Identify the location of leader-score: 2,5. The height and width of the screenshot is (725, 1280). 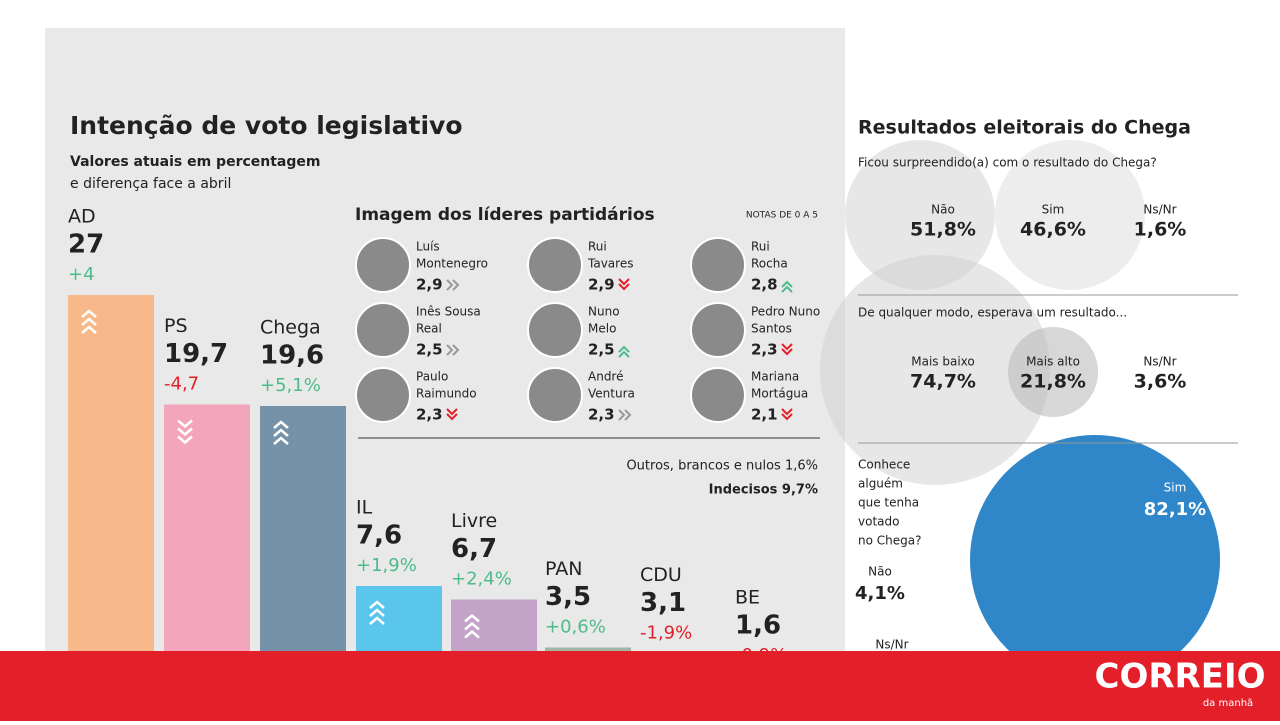
(429, 350).